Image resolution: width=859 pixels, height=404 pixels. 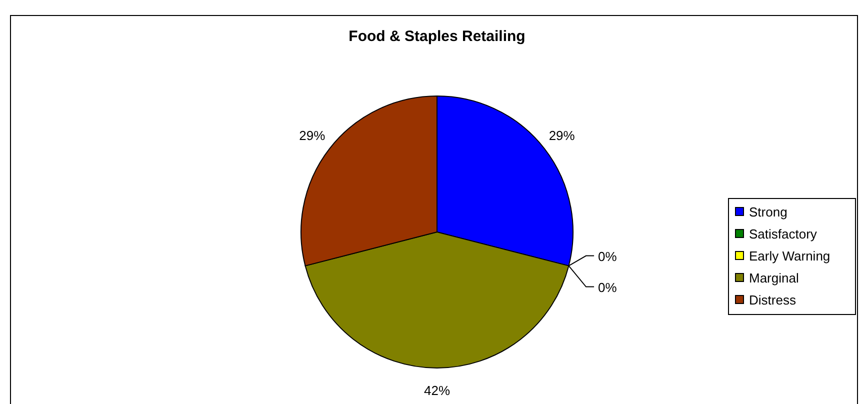 I want to click on legend-label: Strong, so click(x=768, y=212).